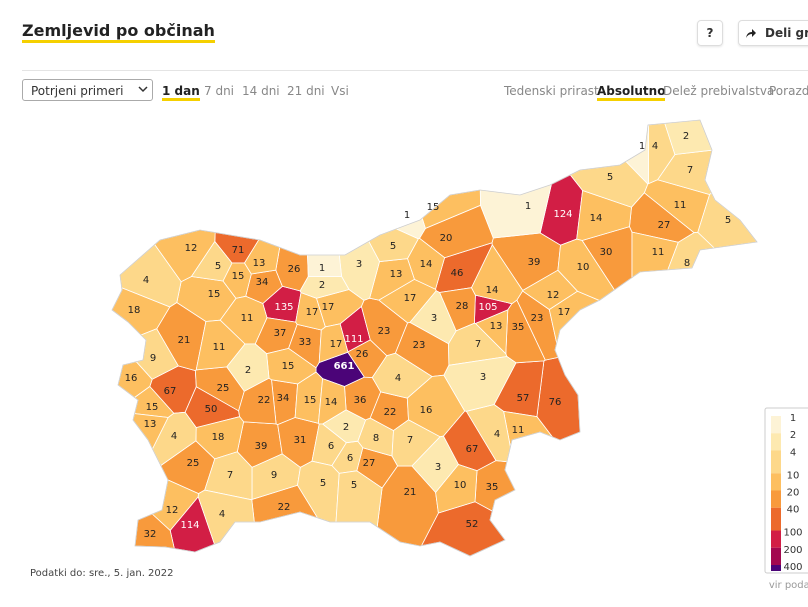 This screenshot has width=808, height=607. Describe the element at coordinates (261, 446) in the screenshot. I see `municipality-value: 39` at that location.